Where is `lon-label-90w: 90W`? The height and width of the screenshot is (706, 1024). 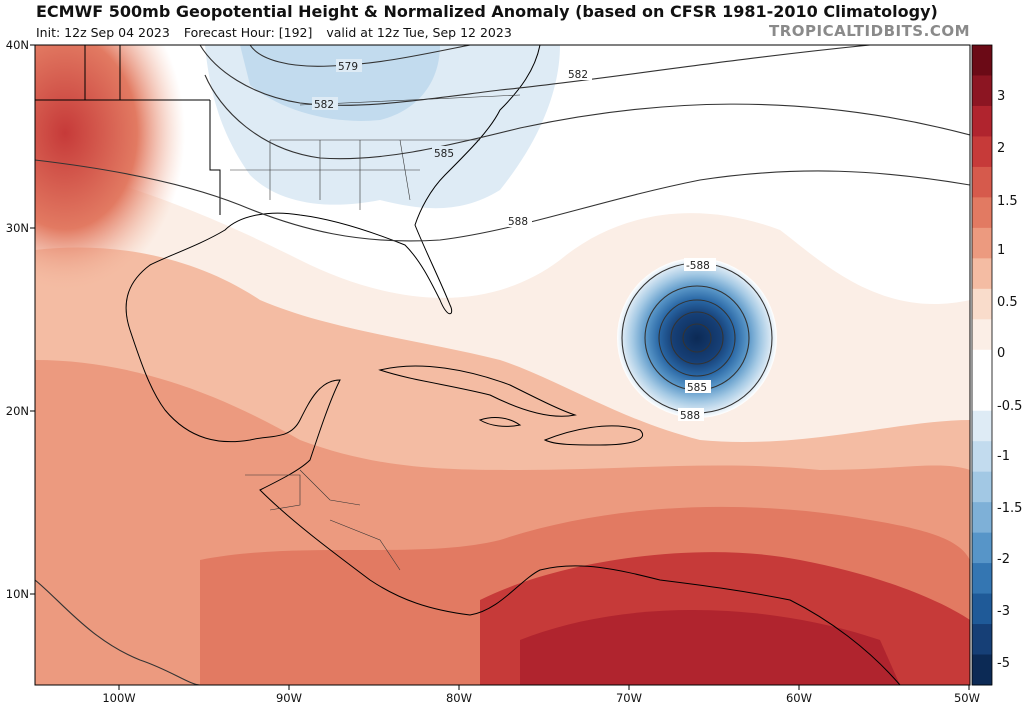 lon-label-90w: 90W is located at coordinates (289, 698).